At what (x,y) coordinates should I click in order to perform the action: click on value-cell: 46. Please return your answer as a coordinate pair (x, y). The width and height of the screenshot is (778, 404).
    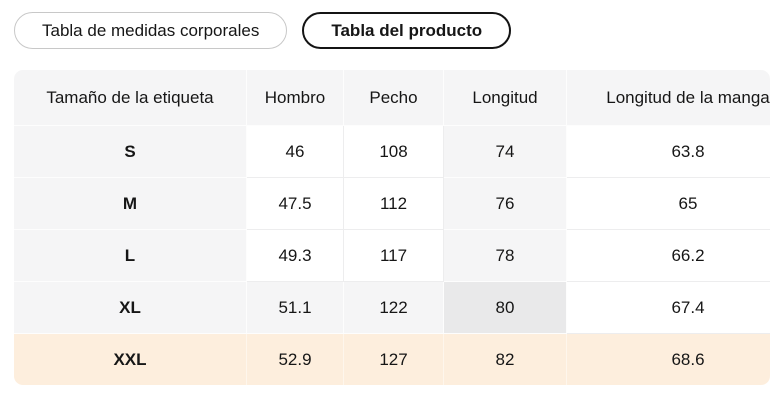
    Looking at the image, I should click on (295, 152).